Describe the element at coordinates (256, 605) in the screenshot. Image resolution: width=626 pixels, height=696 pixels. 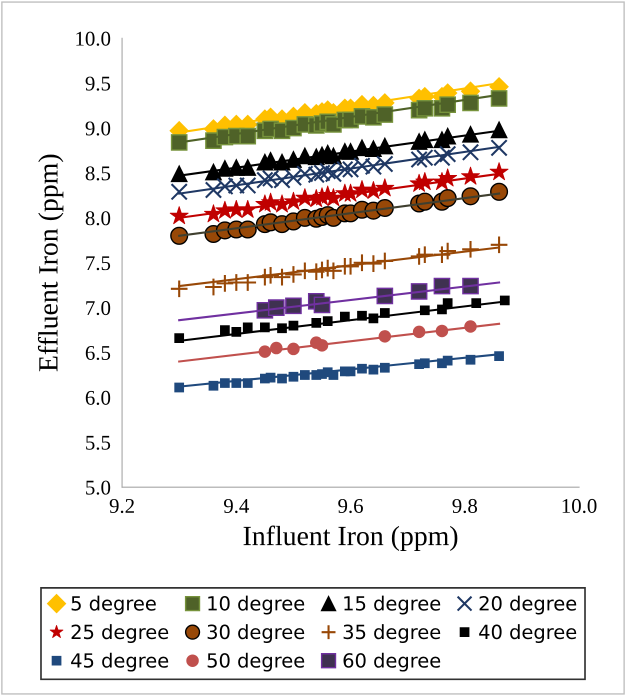
I see `legend-label: 10 degree` at that location.